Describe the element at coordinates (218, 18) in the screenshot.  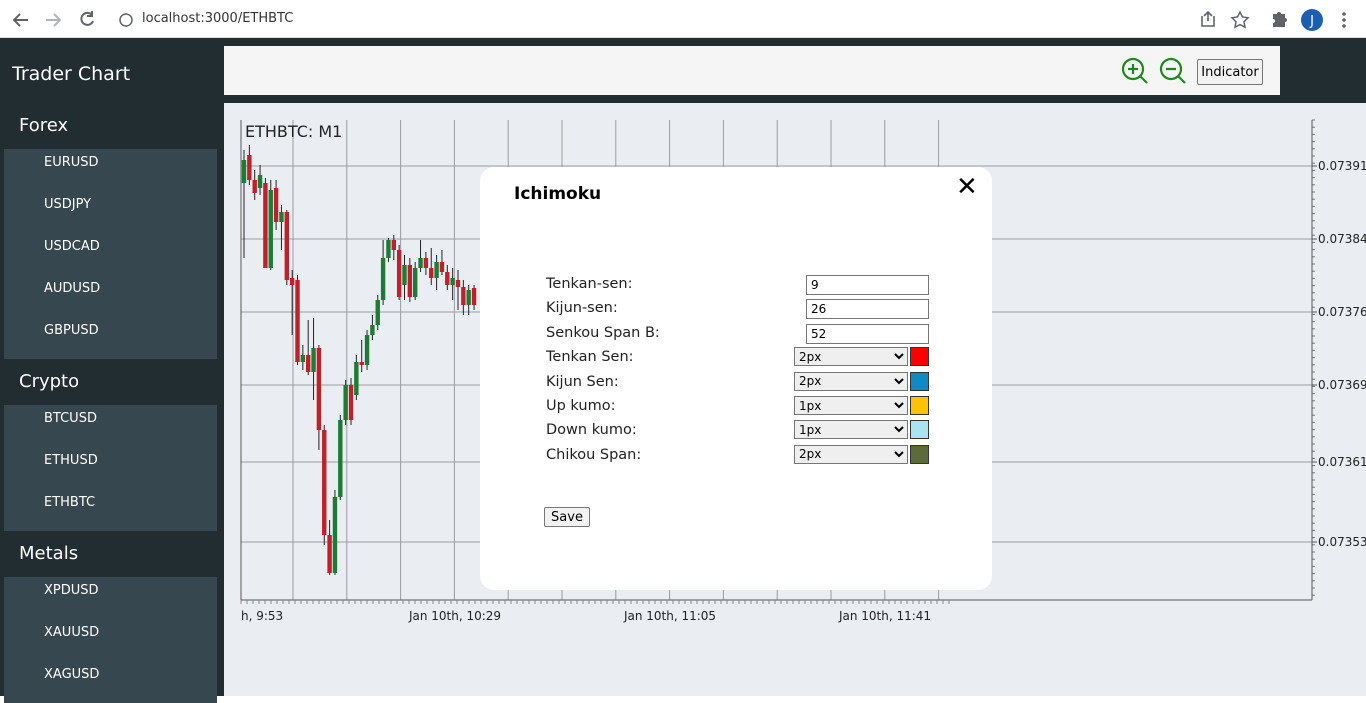
I see `address-bar: localhost:3000/ETHBTC` at that location.